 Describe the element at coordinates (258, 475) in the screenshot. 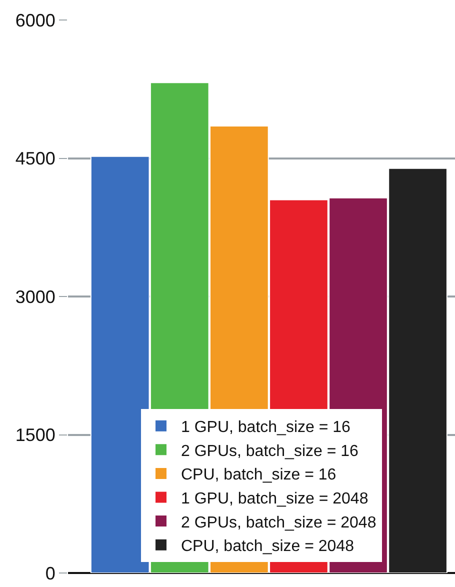

I see `legend-label: CPU, batch_size = 16` at that location.